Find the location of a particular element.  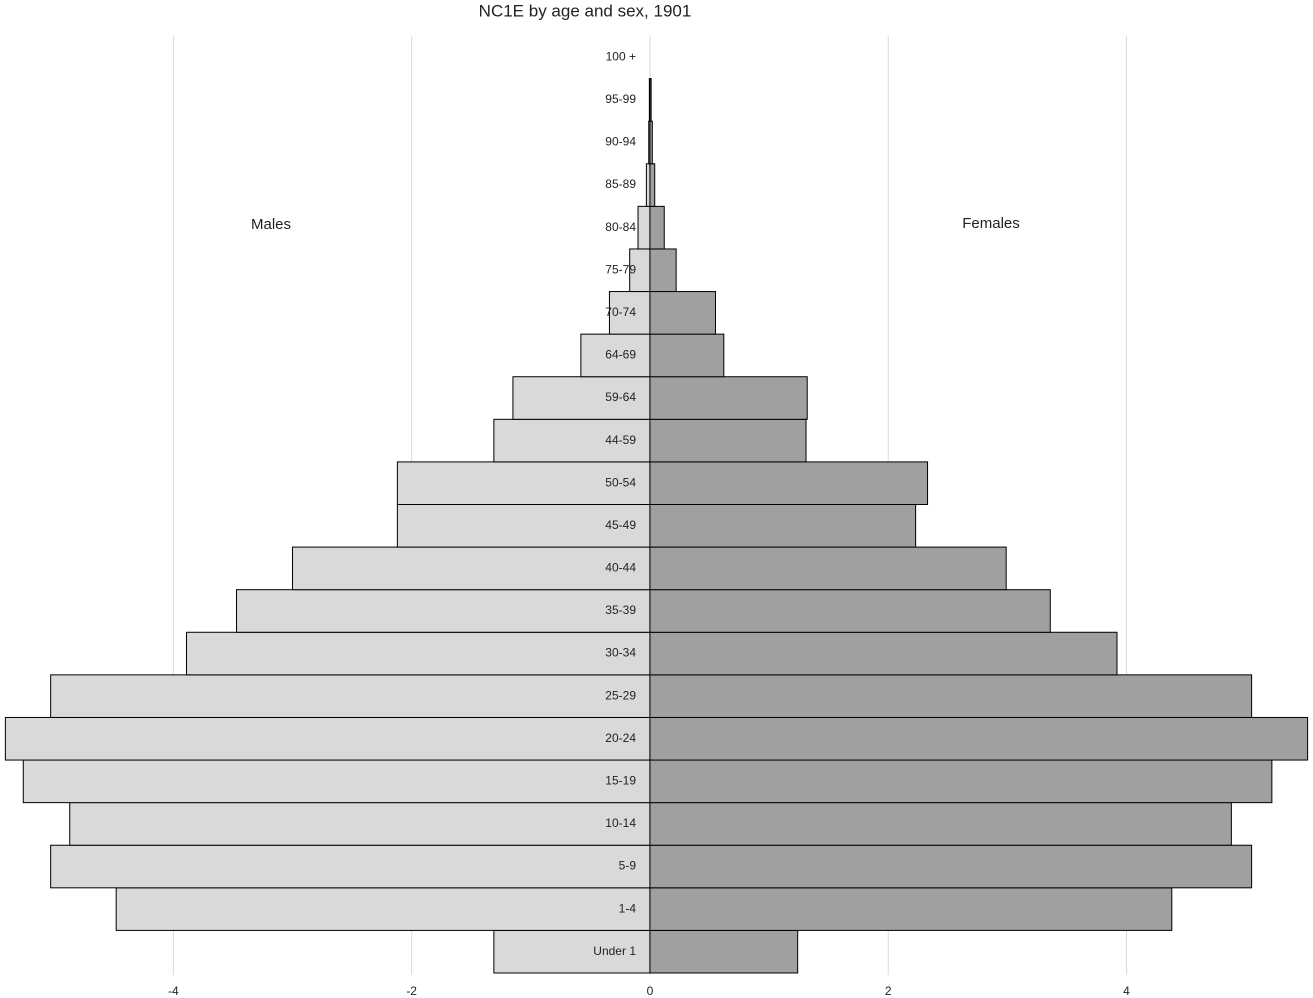

y-tick-label: 1-4 is located at coordinates (628, 908).